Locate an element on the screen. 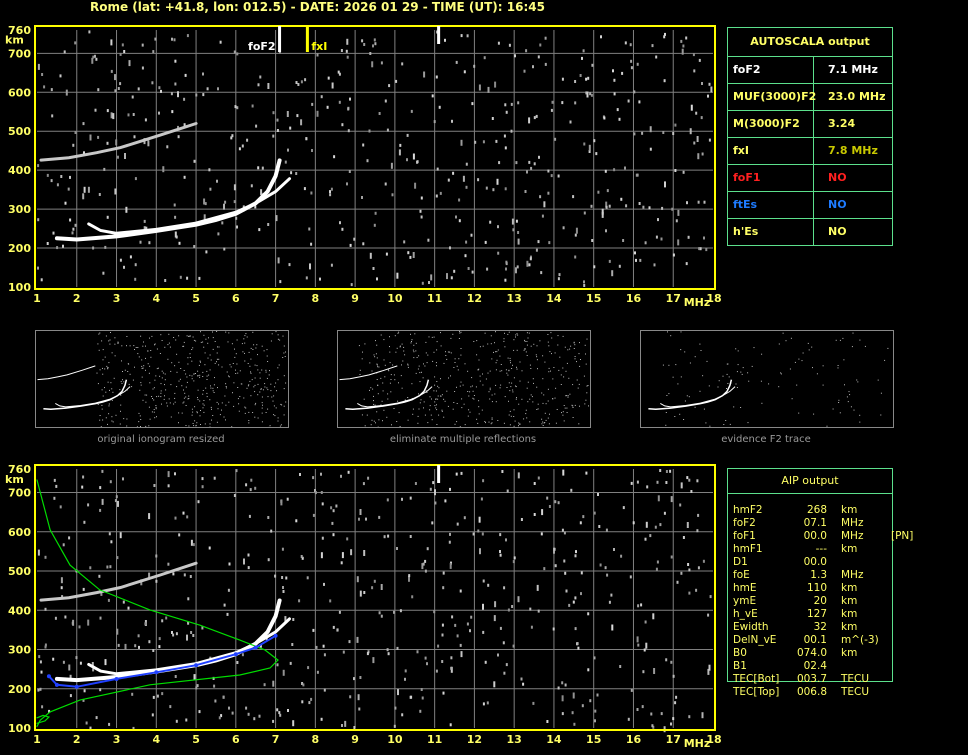  aip-value: 003.7 is located at coordinates (811, 679).